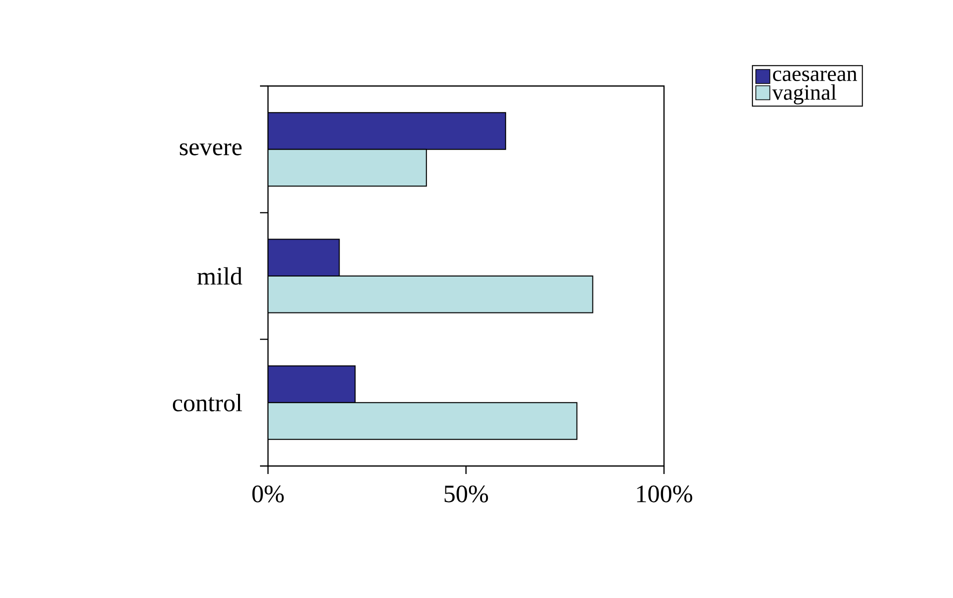  What do you see at coordinates (211, 149) in the screenshot?
I see `y-tick-label: severe` at bounding box center [211, 149].